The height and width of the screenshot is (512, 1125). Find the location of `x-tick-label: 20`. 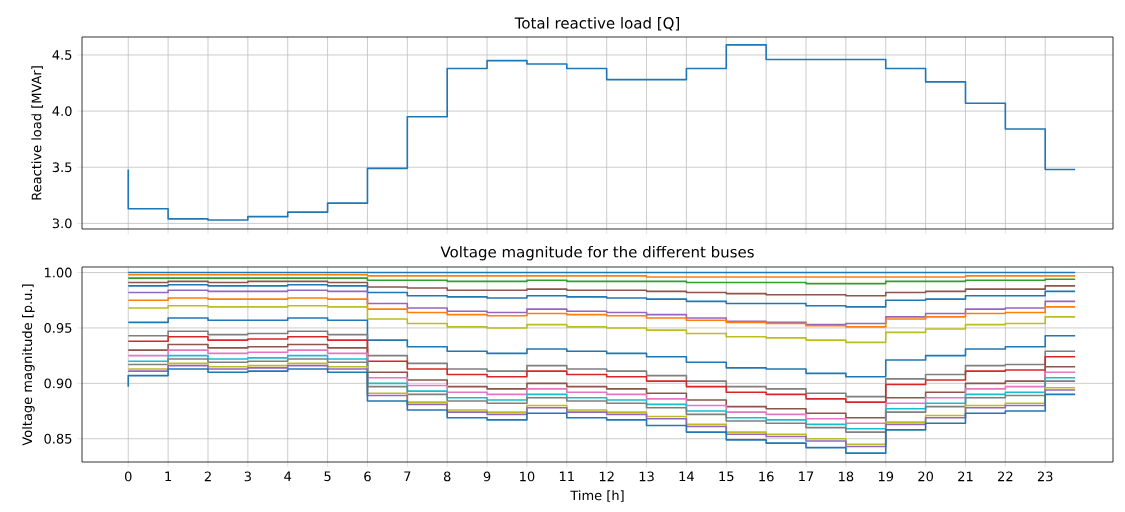

x-tick-label: 20 is located at coordinates (926, 476).